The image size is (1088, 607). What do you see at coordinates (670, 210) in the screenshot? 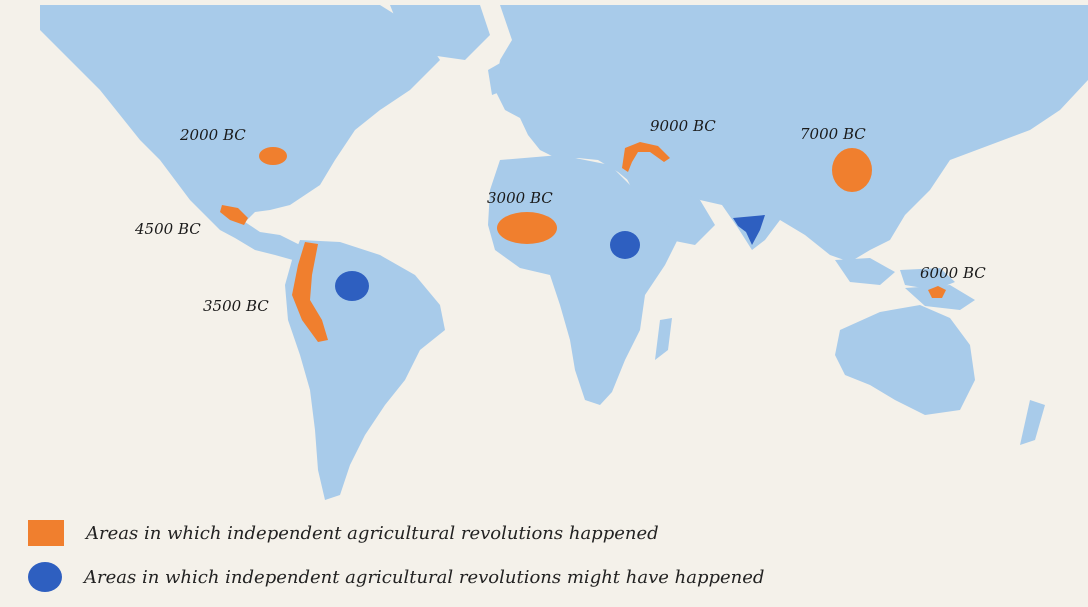
I see `arabia-landmass` at bounding box center [670, 210].